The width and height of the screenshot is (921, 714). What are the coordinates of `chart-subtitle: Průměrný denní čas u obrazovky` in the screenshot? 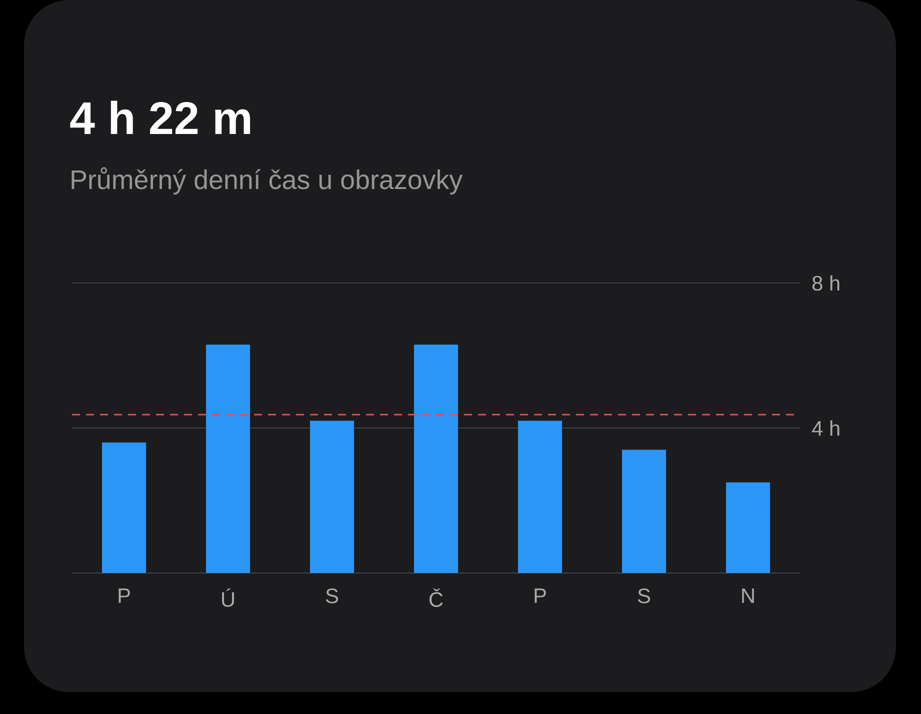 It's located at (267, 181).